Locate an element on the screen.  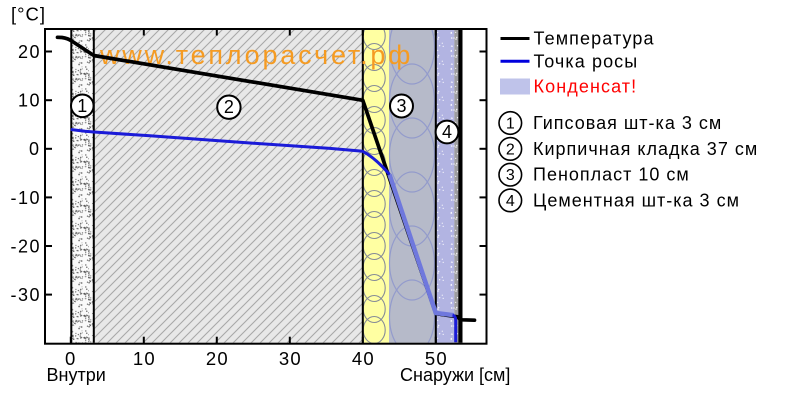
svg-text: [°C] is located at coordinates (28, 14).